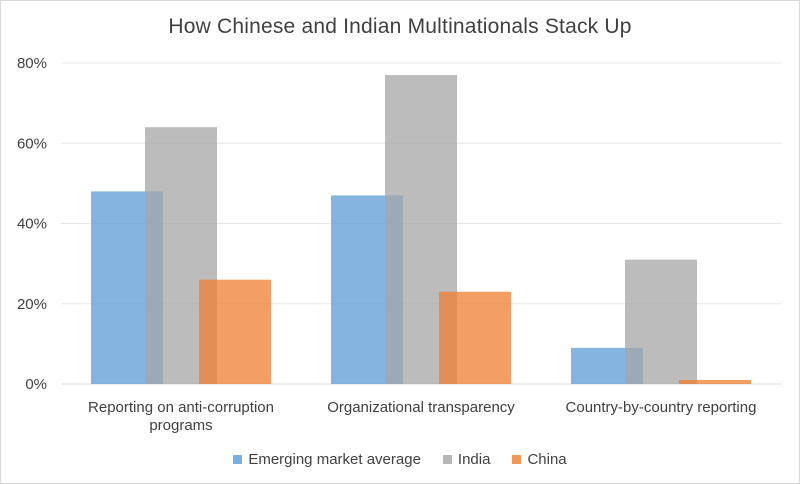  What do you see at coordinates (32, 304) in the screenshot?
I see `y-tick-label: 20%` at bounding box center [32, 304].